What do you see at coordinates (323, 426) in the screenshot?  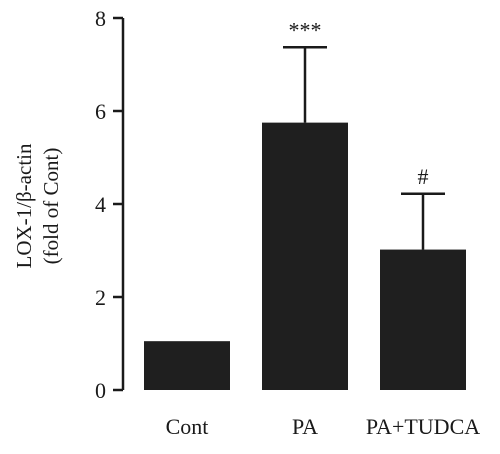 I see `x-tick-labels: Cont PA PA+TUDCA` at bounding box center [323, 426].